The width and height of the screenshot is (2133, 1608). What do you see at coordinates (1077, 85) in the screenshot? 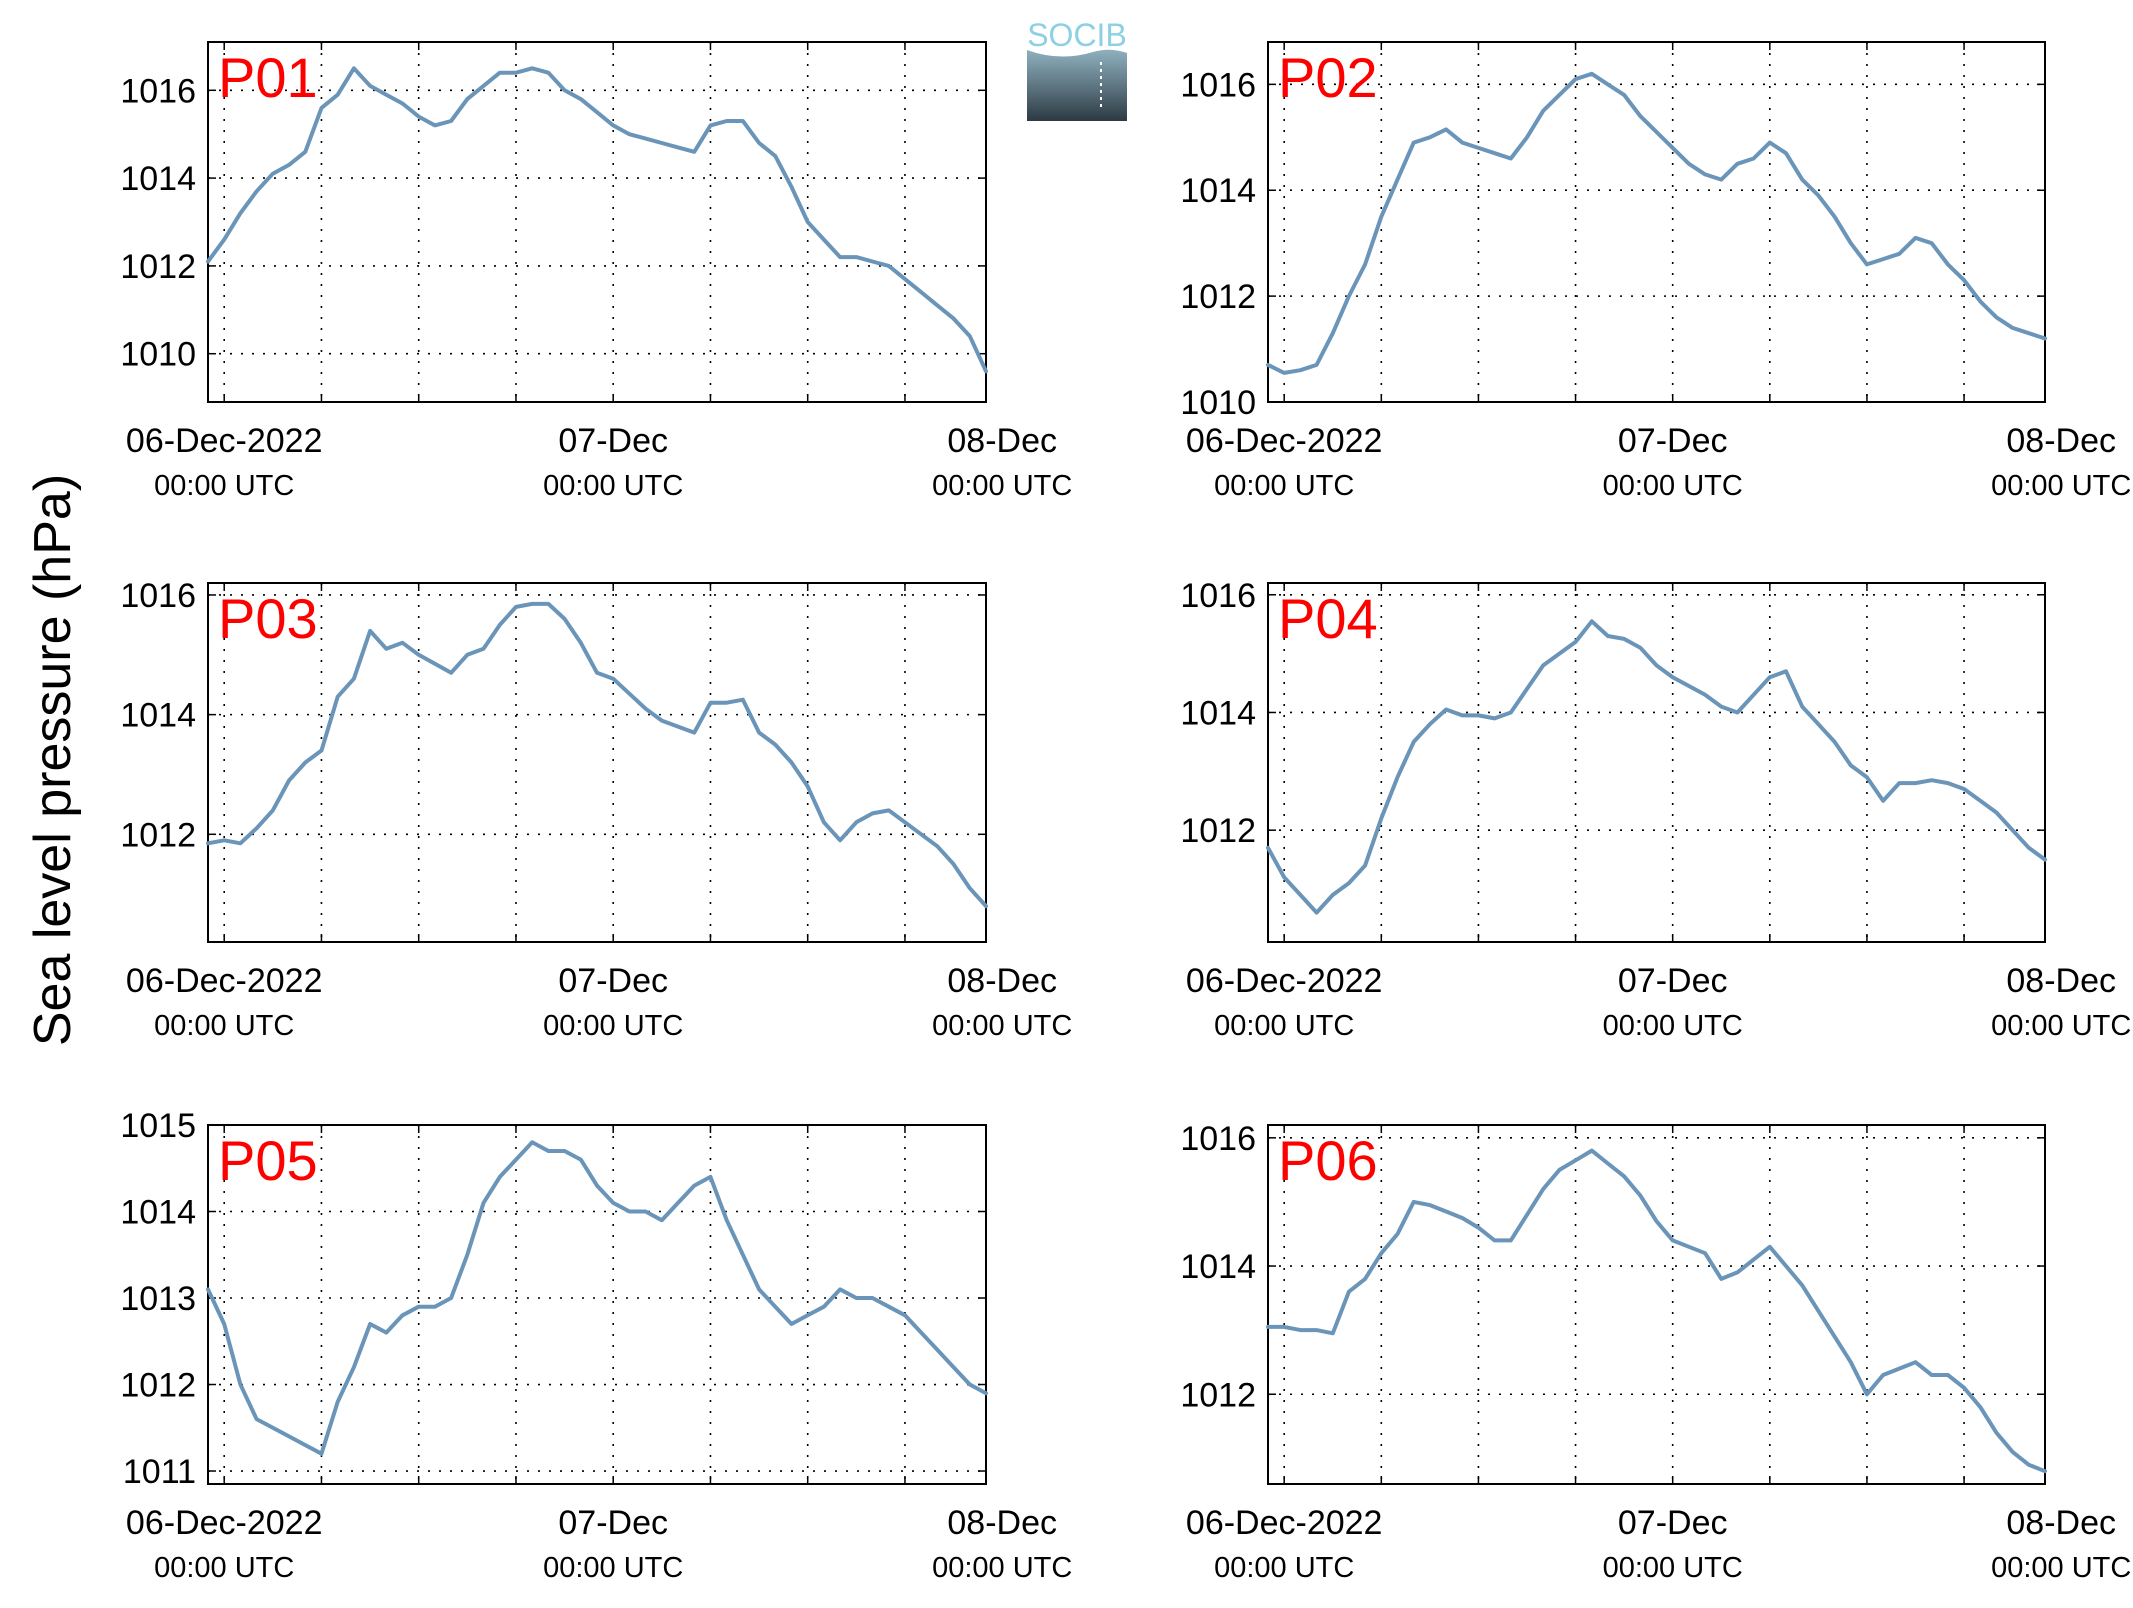
I see `socib-logo-wave` at bounding box center [1077, 85].